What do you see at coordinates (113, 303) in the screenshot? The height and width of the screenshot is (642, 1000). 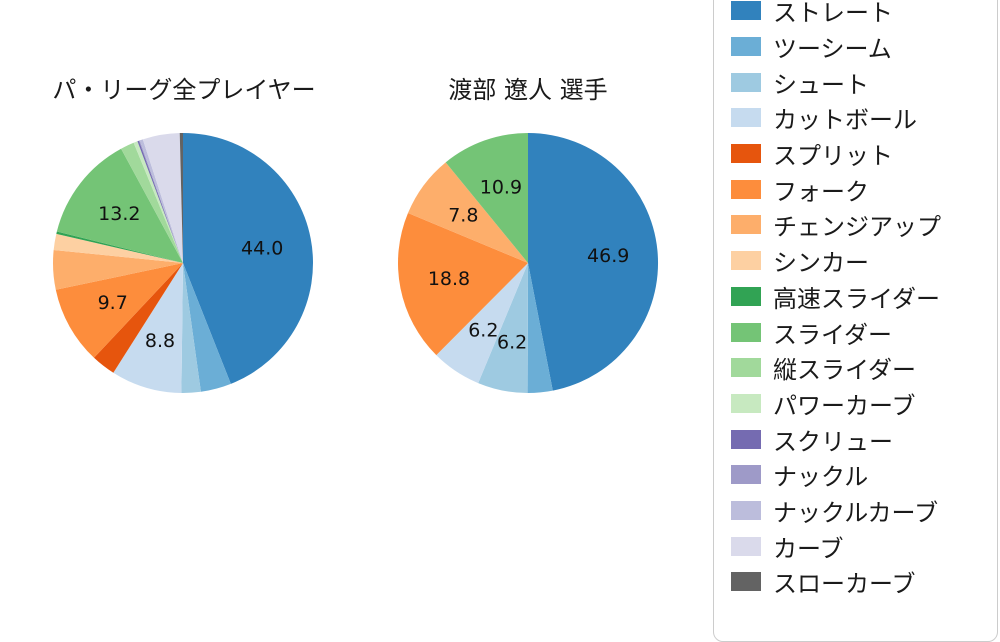 I see `slice-value-label: 9.7` at bounding box center [113, 303].